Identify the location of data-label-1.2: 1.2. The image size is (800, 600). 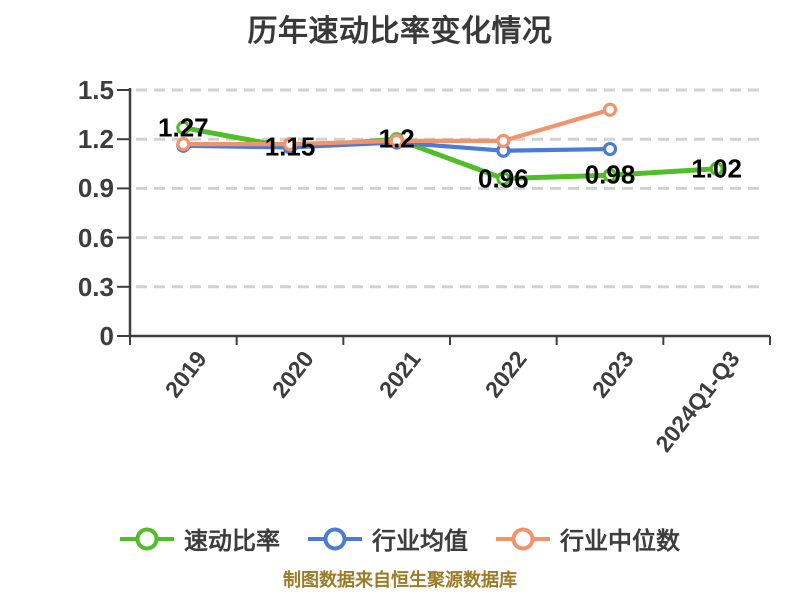
(396, 138).